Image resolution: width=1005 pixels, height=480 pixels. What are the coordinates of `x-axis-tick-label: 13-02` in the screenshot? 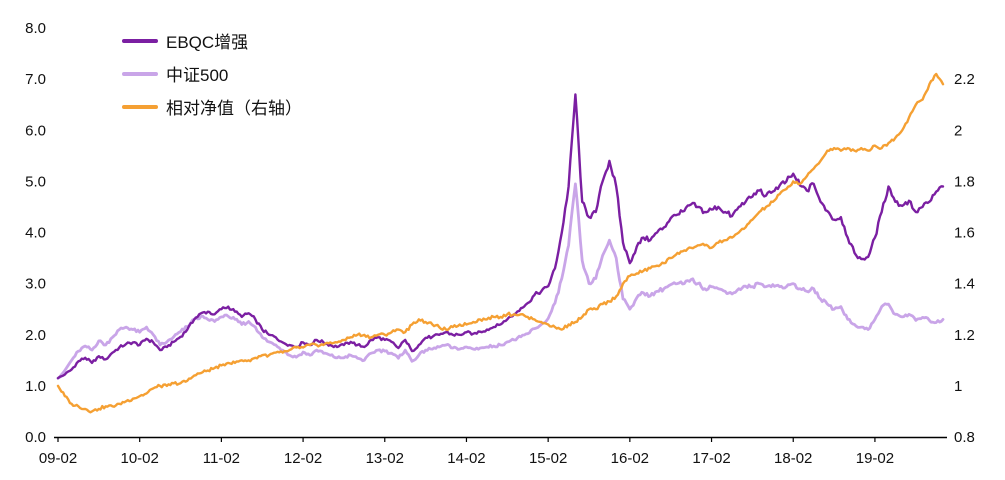 It's located at (385, 458).